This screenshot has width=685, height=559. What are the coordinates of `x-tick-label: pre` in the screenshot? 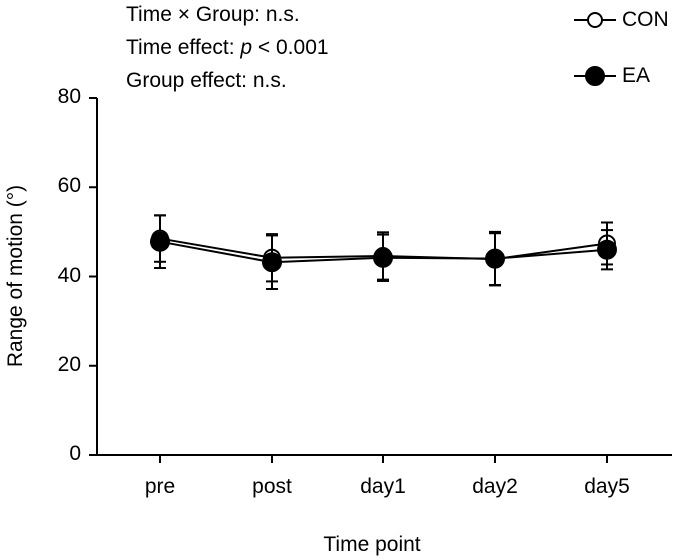 It's located at (160, 486).